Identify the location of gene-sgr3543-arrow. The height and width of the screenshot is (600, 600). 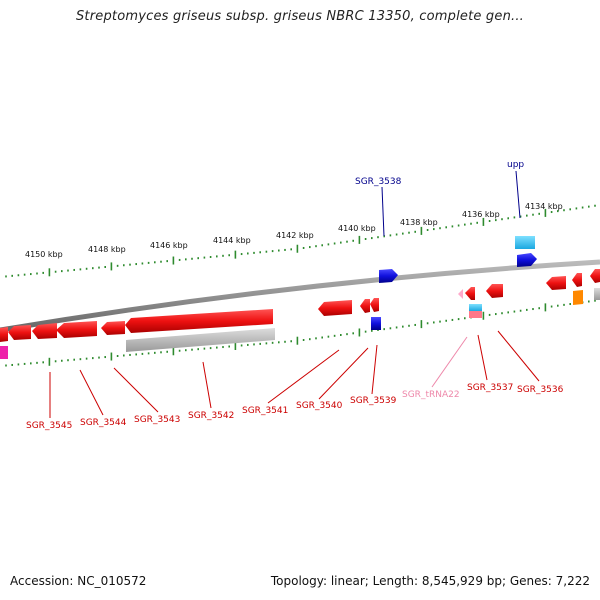
(44, 331).